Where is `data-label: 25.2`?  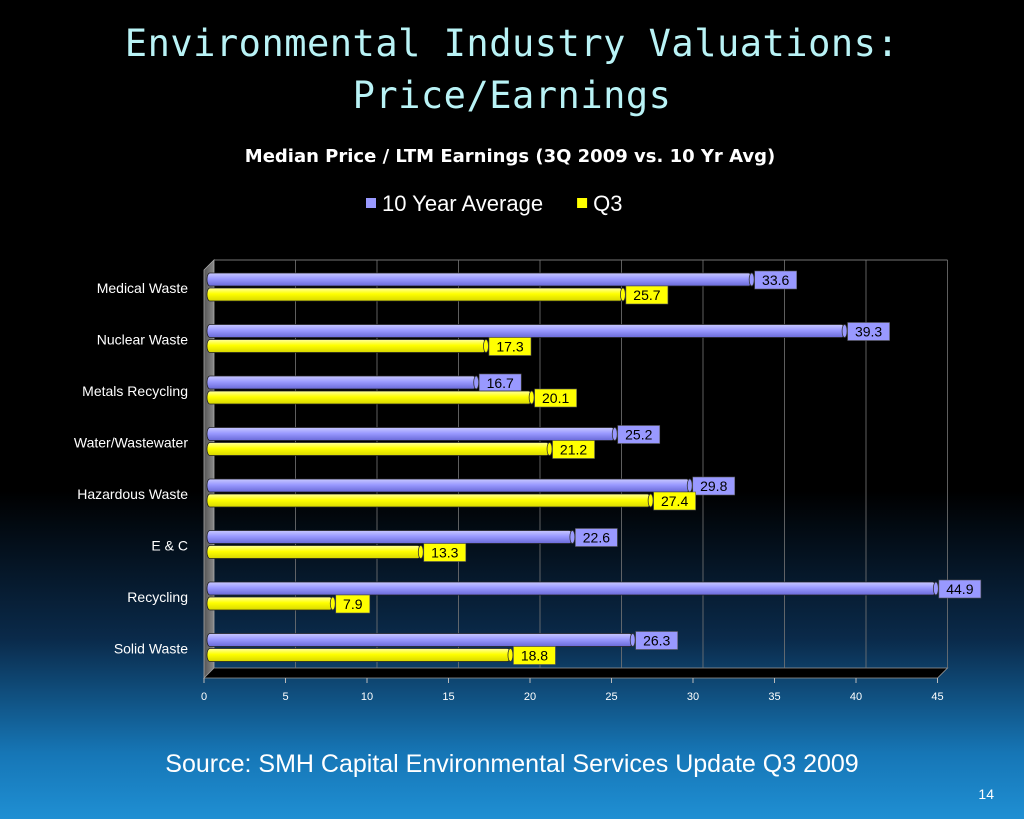
data-label: 25.2 is located at coordinates (638, 435).